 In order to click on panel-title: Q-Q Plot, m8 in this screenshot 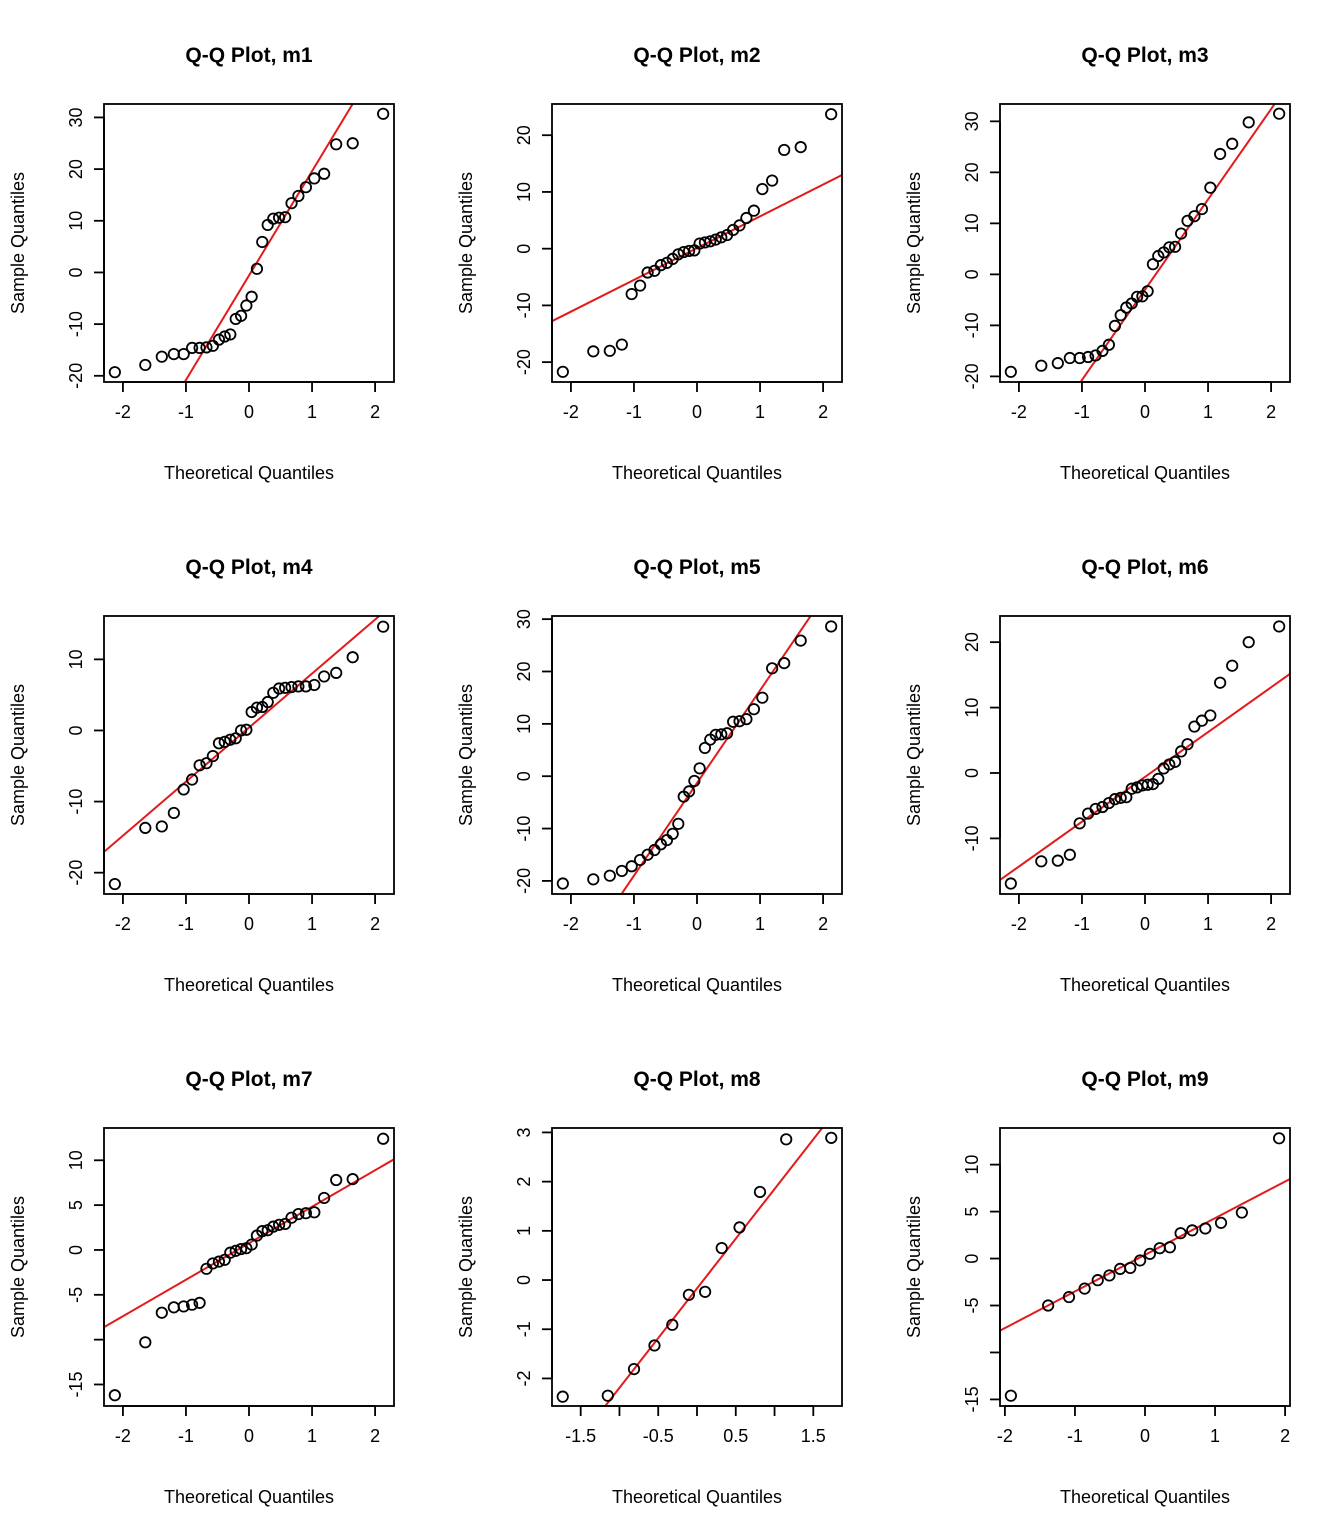, I will do `click(697, 1079)`.